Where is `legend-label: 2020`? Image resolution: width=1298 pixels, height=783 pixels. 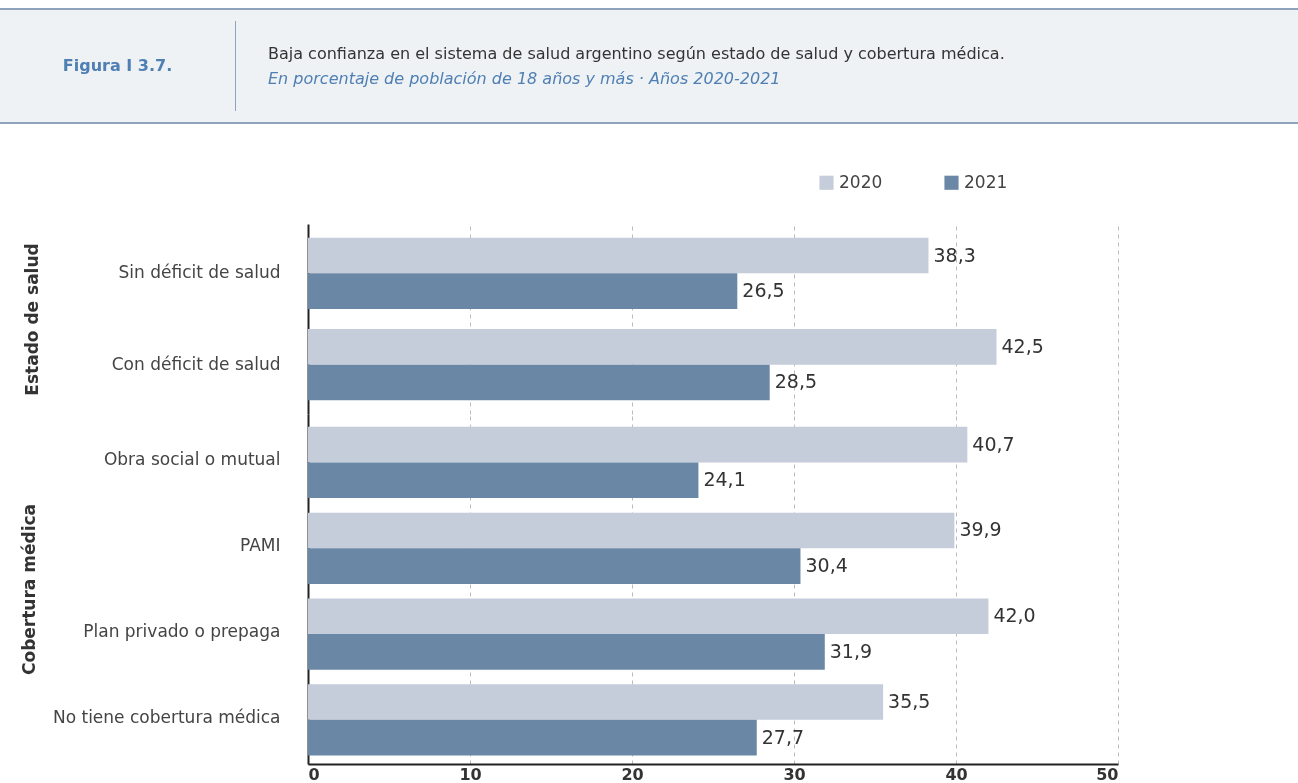
legend-label: 2020 is located at coordinates (861, 181).